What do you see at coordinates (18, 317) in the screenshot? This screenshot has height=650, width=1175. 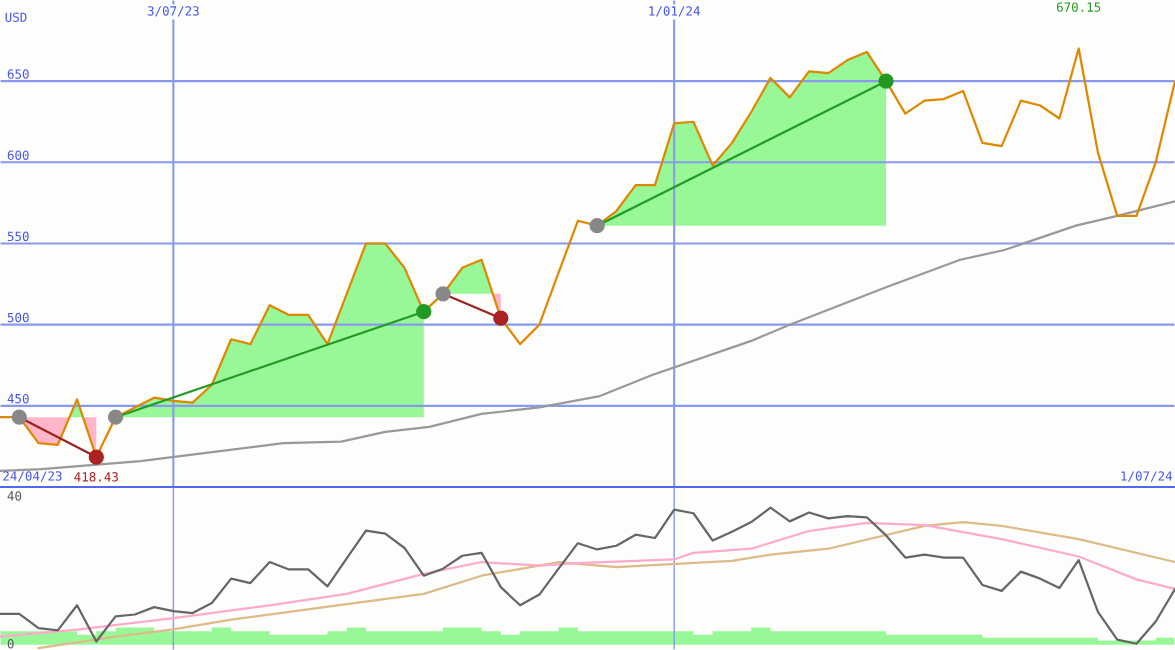 I see `y-tick-label: 500` at bounding box center [18, 317].